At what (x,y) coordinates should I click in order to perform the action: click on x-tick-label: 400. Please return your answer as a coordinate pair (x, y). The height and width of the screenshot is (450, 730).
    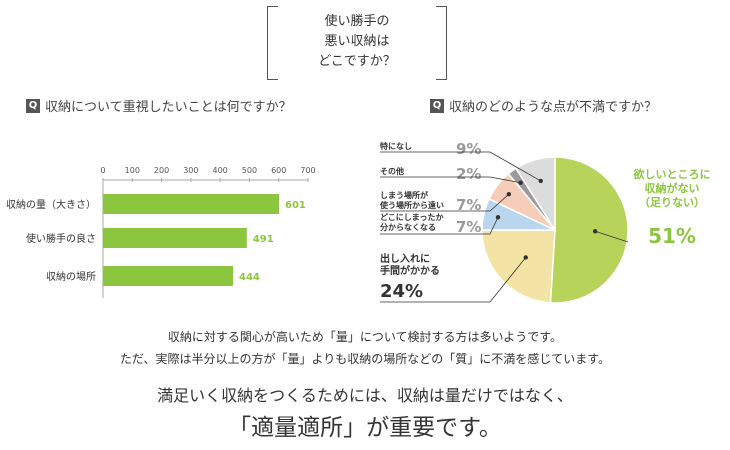
    Looking at the image, I should click on (220, 170).